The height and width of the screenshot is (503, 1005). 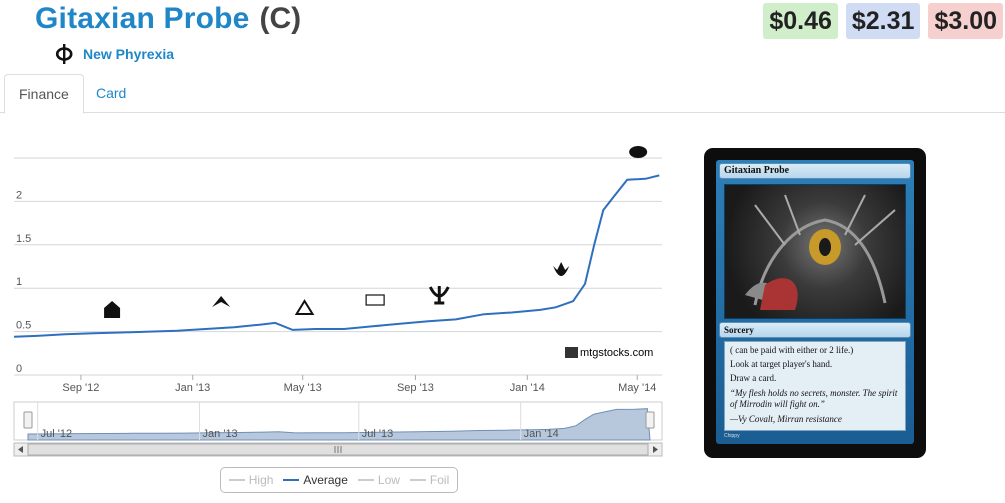 What do you see at coordinates (303, 388) in the screenshot?
I see `x-tick-label: May '13` at bounding box center [303, 388].